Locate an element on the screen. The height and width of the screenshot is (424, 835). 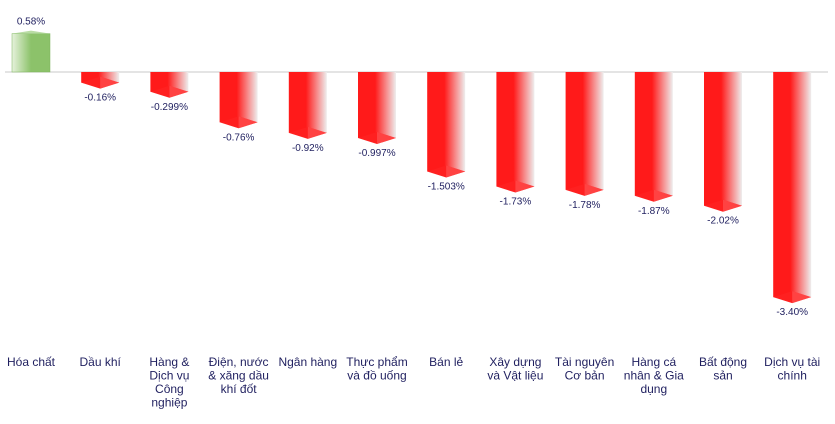
data-label-8: -1.73% is located at coordinates (516, 202).